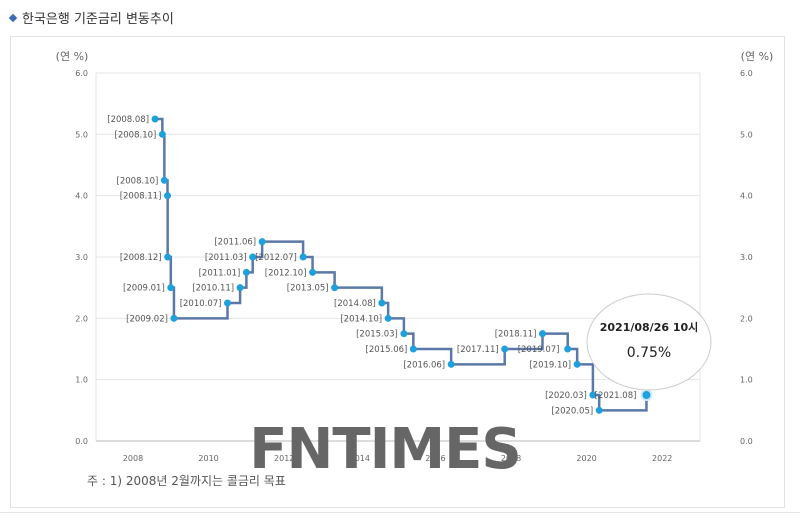 The height and width of the screenshot is (524, 800). Describe the element at coordinates (360, 458) in the screenshot. I see `x-tick-label: 2014` at that location.